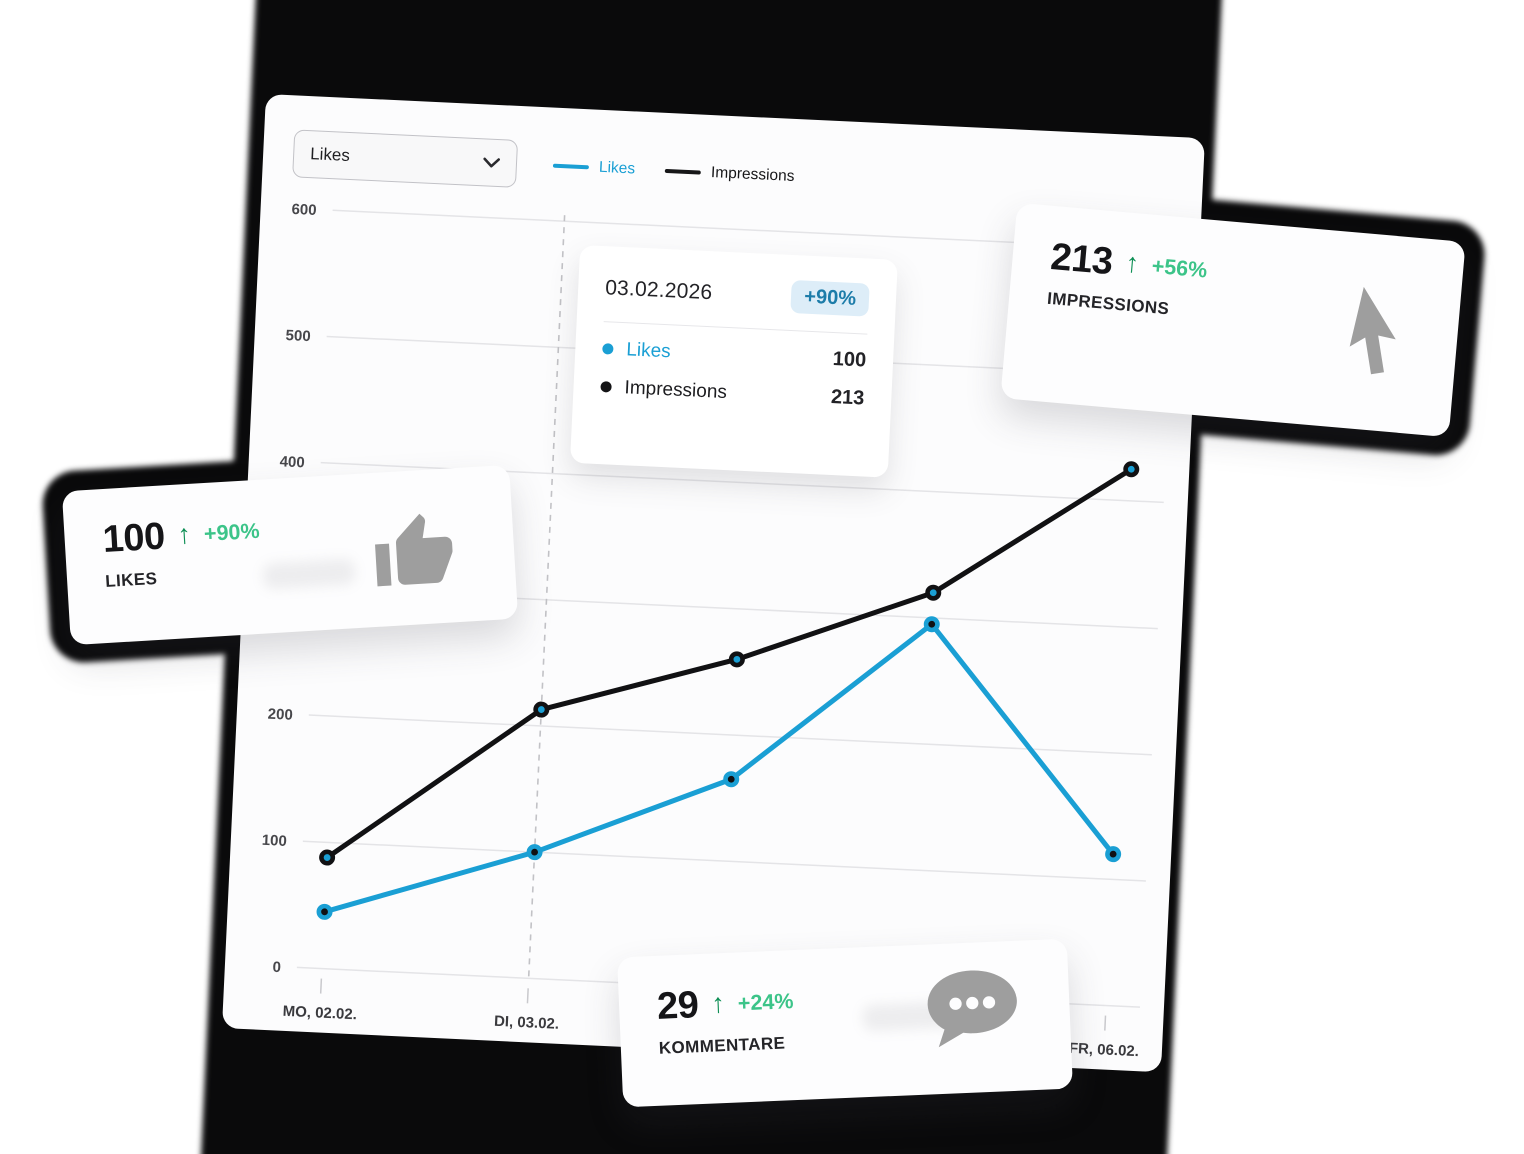  I want to click on stat-card-comments: 29 ↑ +24% KOMMENTARE, so click(845, 1023).